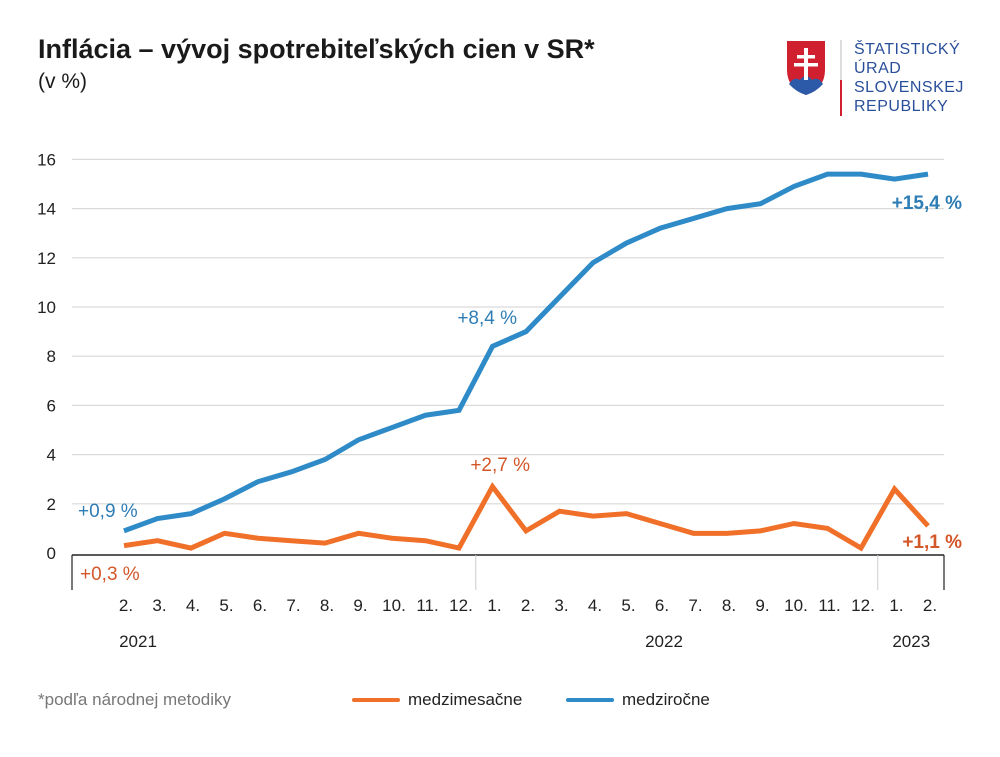  I want to click on y-tick-label: 2, so click(51, 504).